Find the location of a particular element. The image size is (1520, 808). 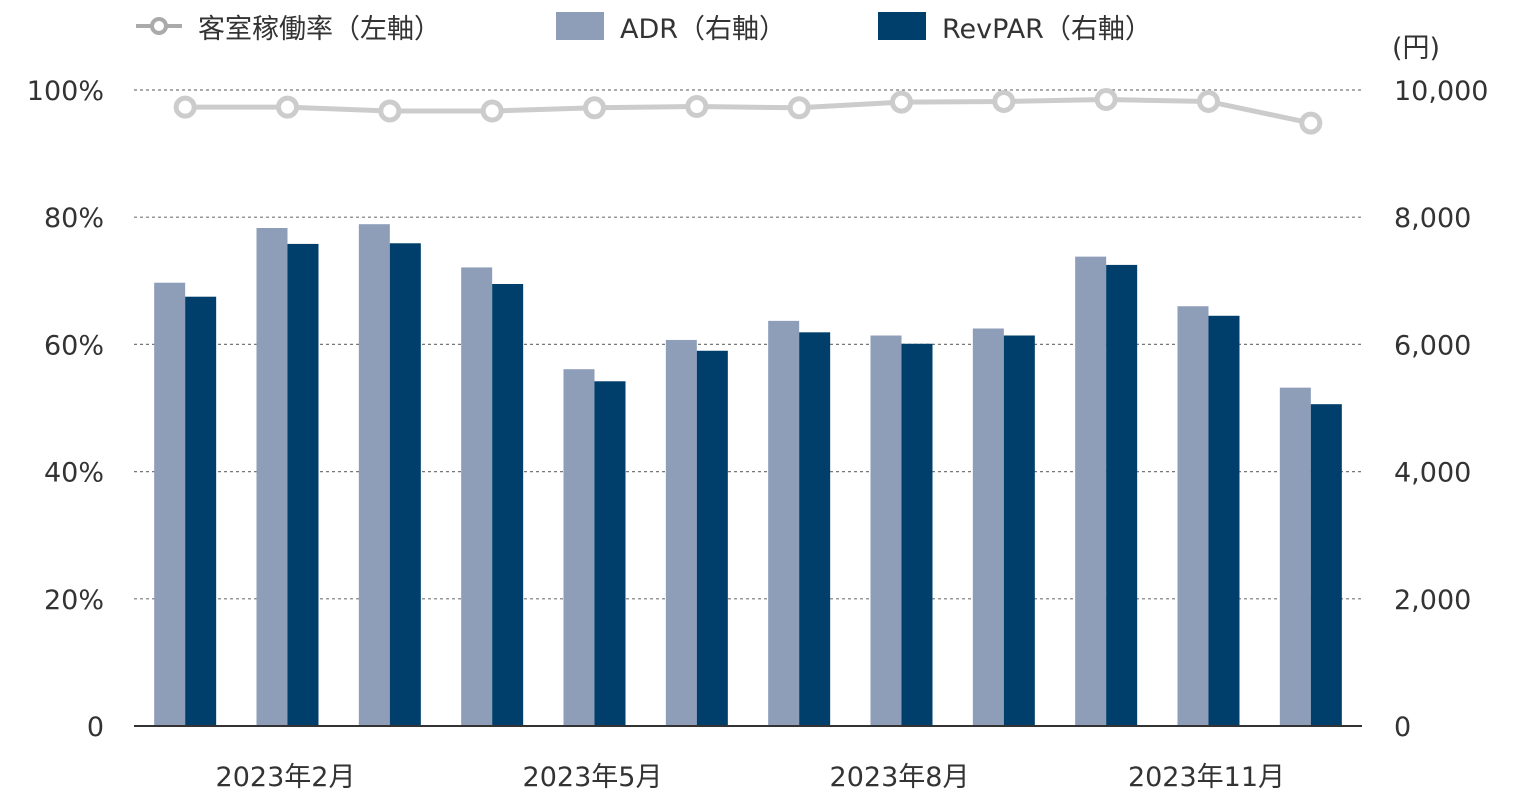

legend-occupancy: 客室稼働率（左軸） is located at coordinates (288, 26).